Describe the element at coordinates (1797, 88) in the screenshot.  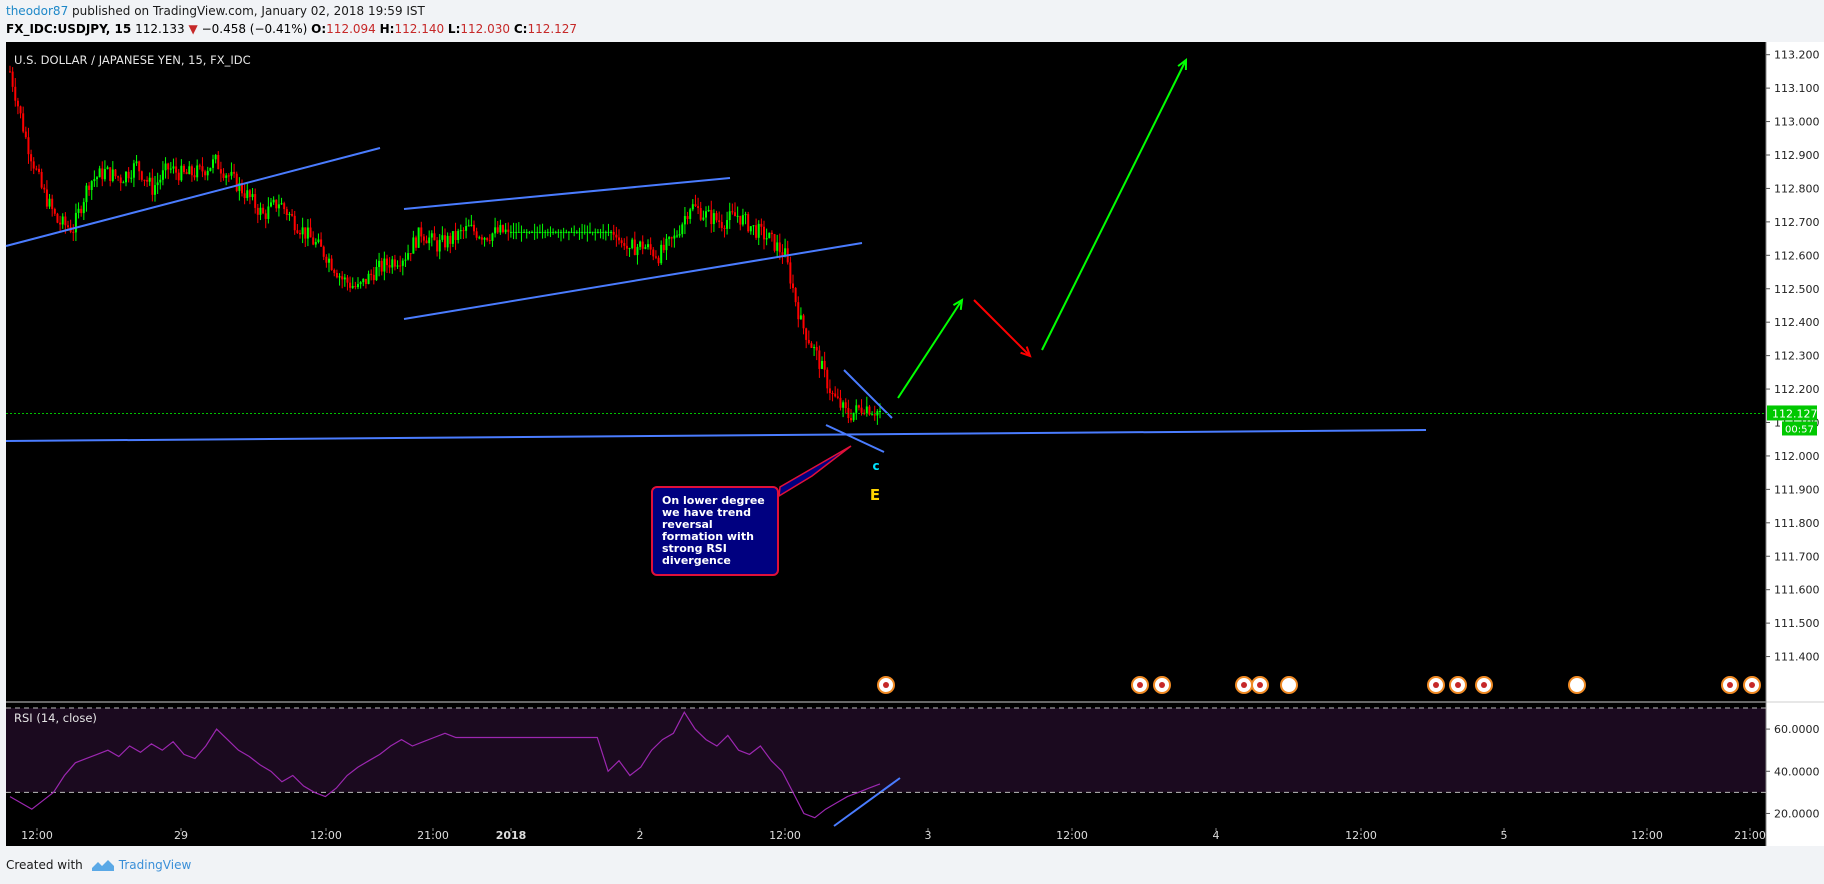
I see `y-tick-label: 113.100` at that location.